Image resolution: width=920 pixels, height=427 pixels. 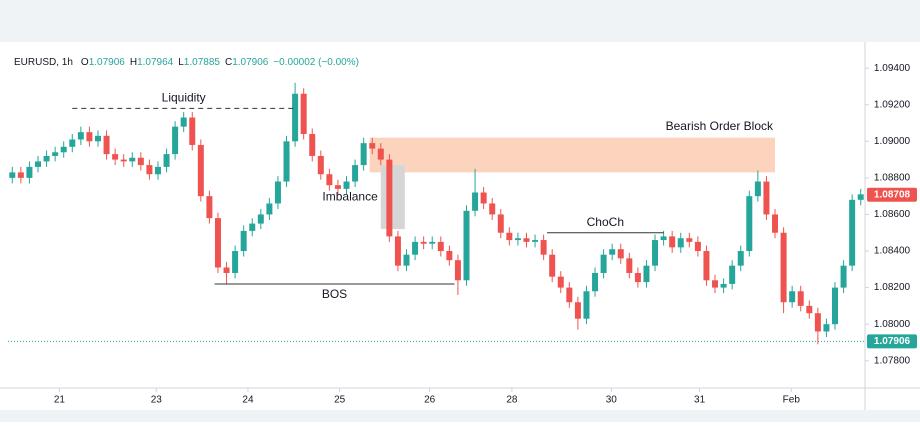 What do you see at coordinates (892, 324) in the screenshot?
I see `y-tick-label: 1.08000` at bounding box center [892, 324].